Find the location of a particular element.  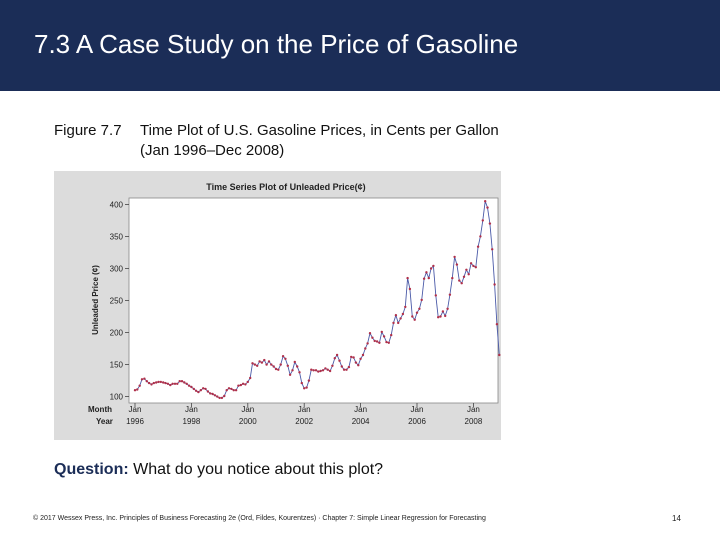

y-axis-label: Unleaded Price (¢) is located at coordinates (95, 300).